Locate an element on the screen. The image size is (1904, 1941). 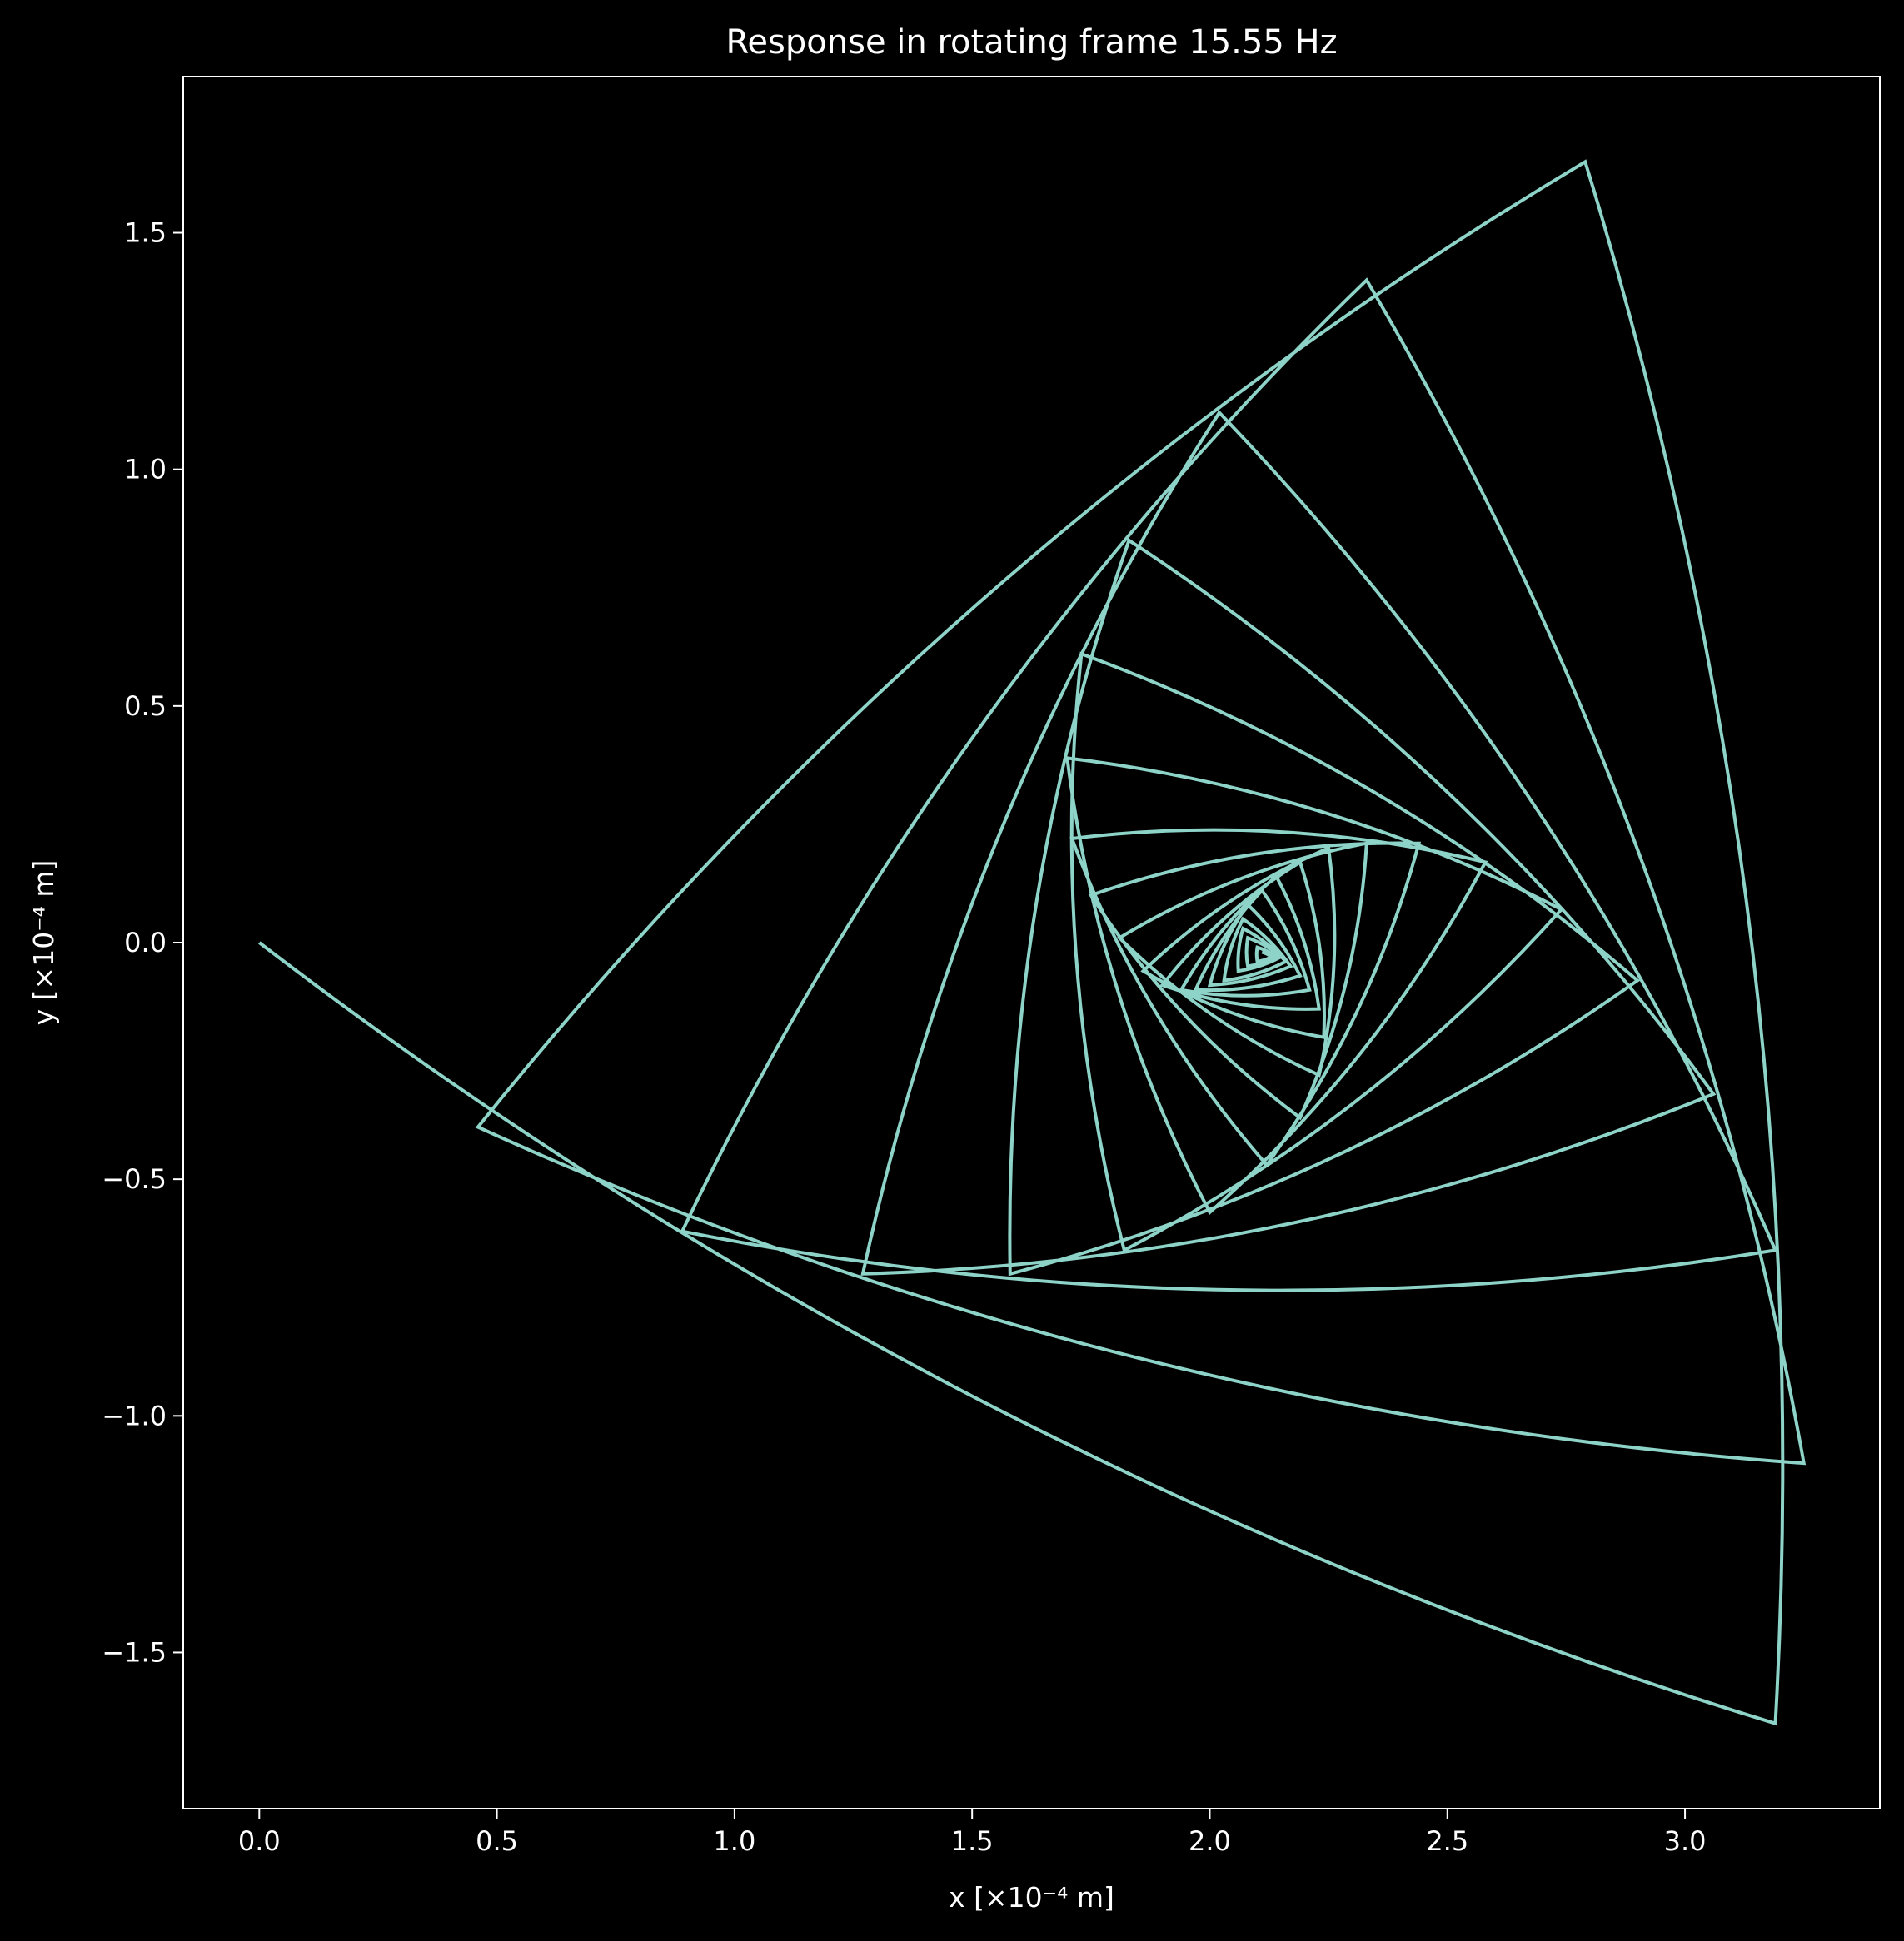
x-axis-ticks: 0.0 0.5 1.0 1.5 2.0 2.5 3.0 is located at coordinates (972, 1833).